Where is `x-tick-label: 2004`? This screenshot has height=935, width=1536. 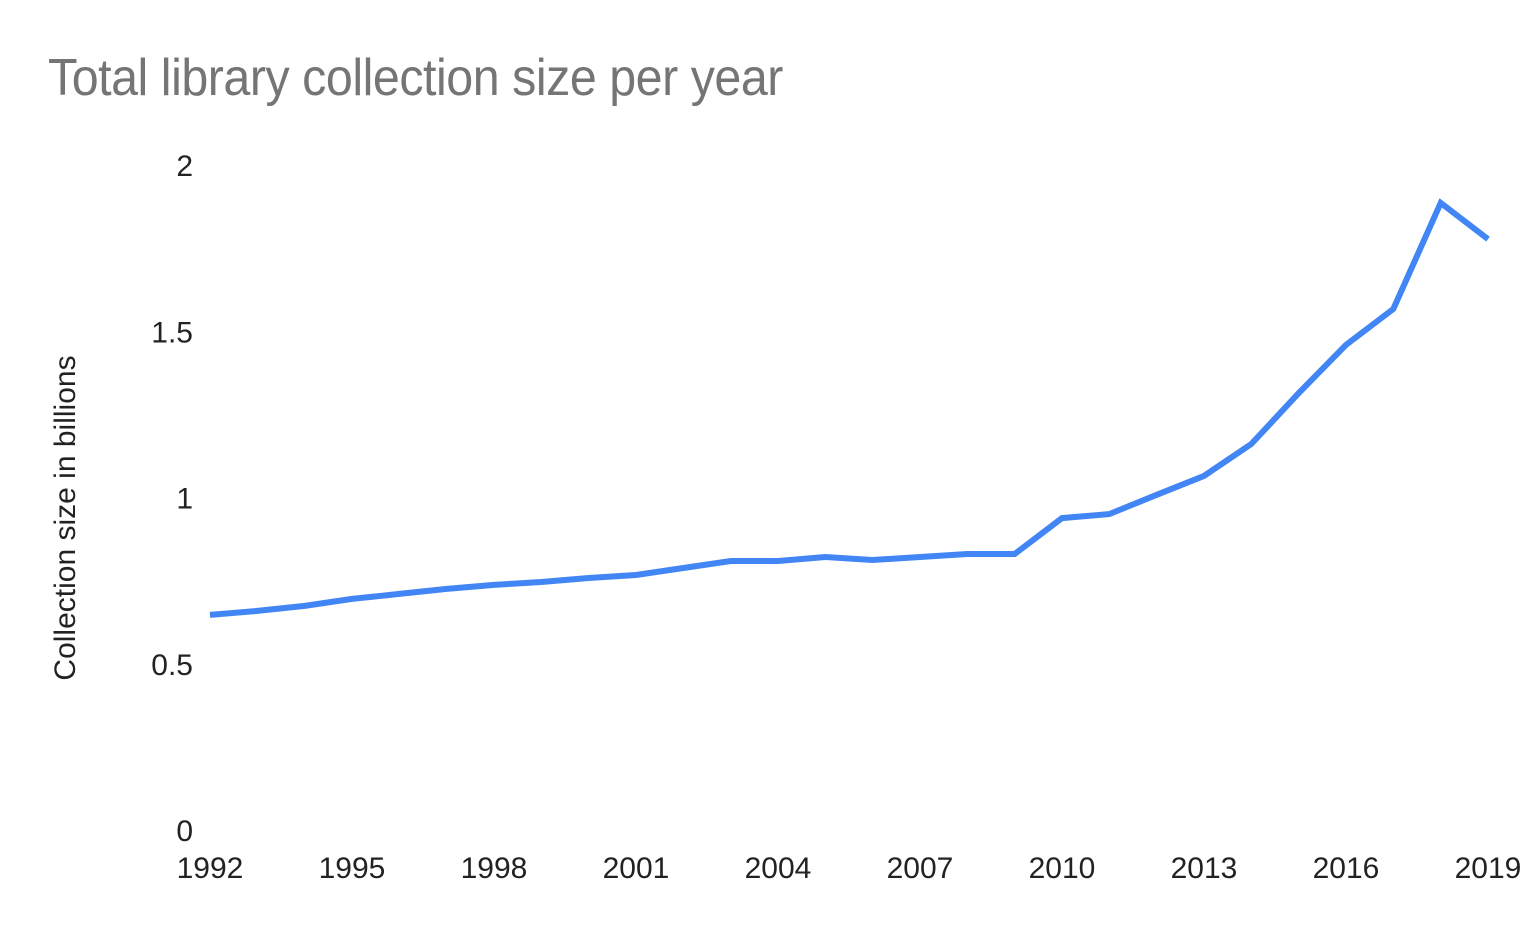 x-tick-label: 2004 is located at coordinates (778, 868).